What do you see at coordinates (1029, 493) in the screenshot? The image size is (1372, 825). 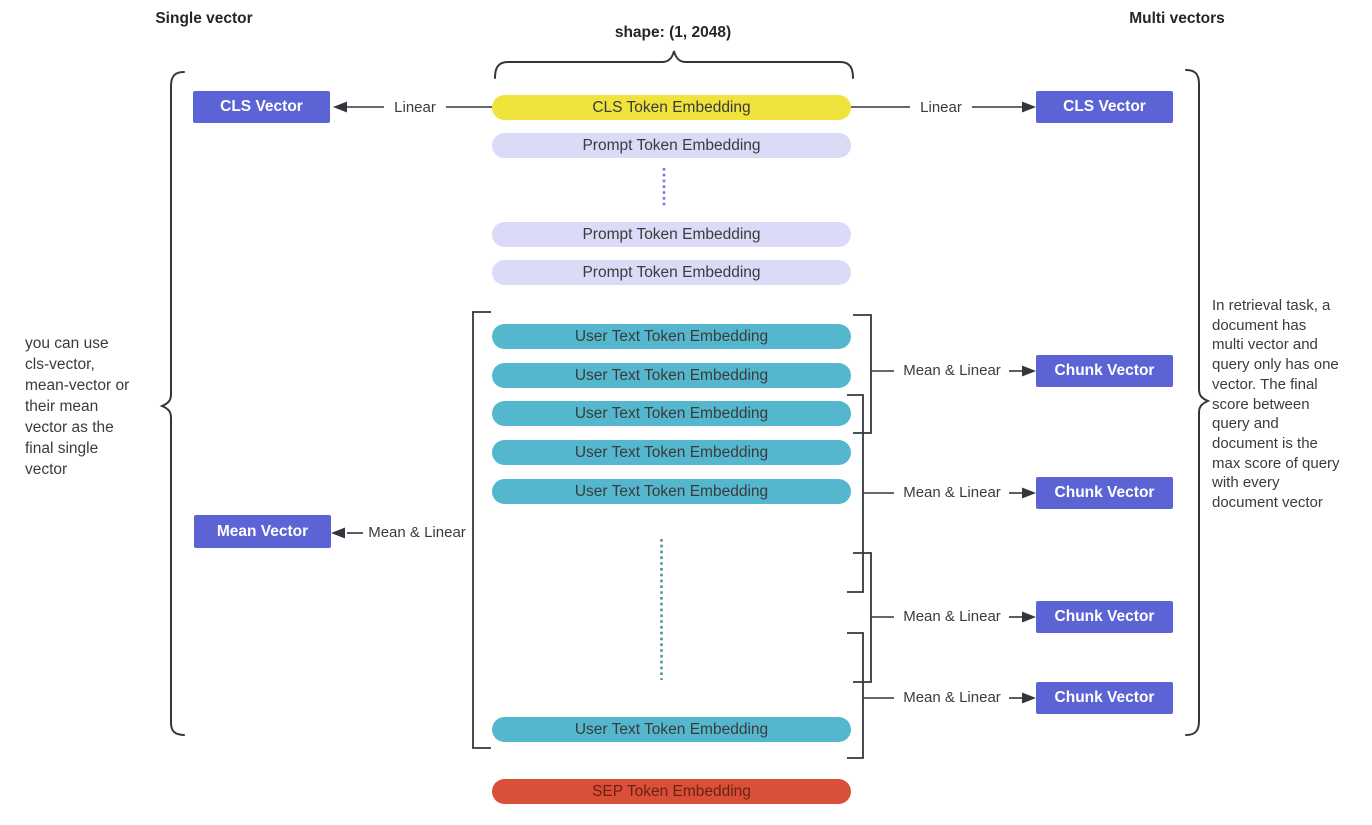 I see `chunk2-arrowhead` at bounding box center [1029, 493].